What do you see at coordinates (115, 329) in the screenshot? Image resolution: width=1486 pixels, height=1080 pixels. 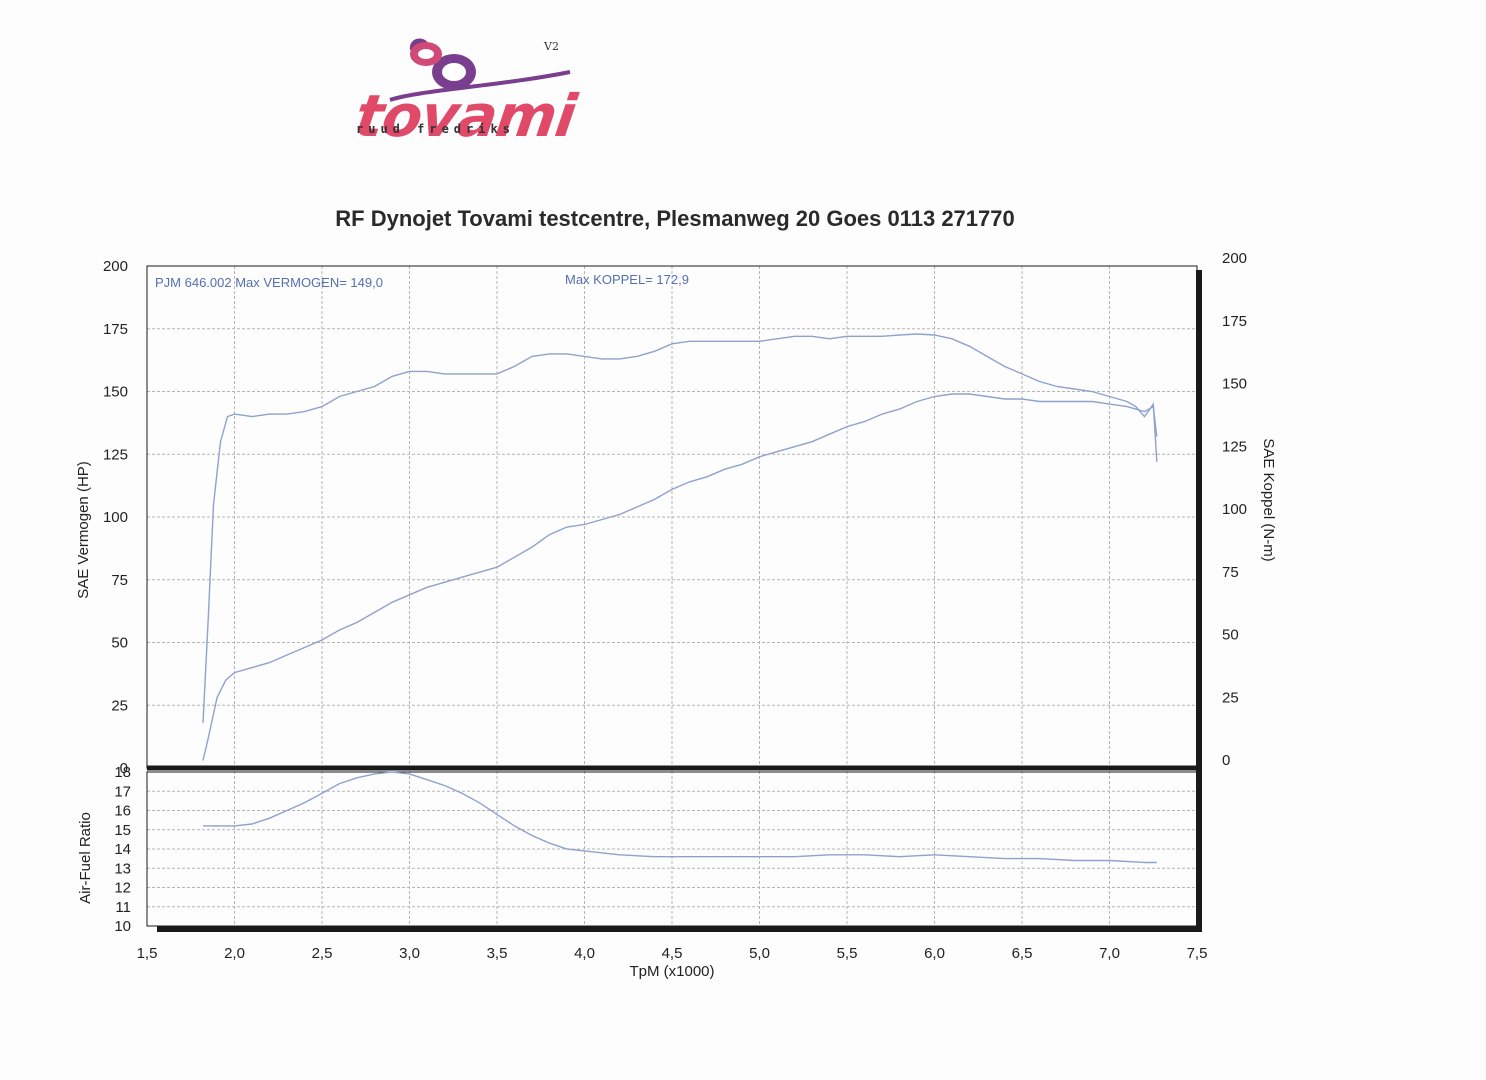 I see `y-tick-label-left: 175` at bounding box center [115, 329].